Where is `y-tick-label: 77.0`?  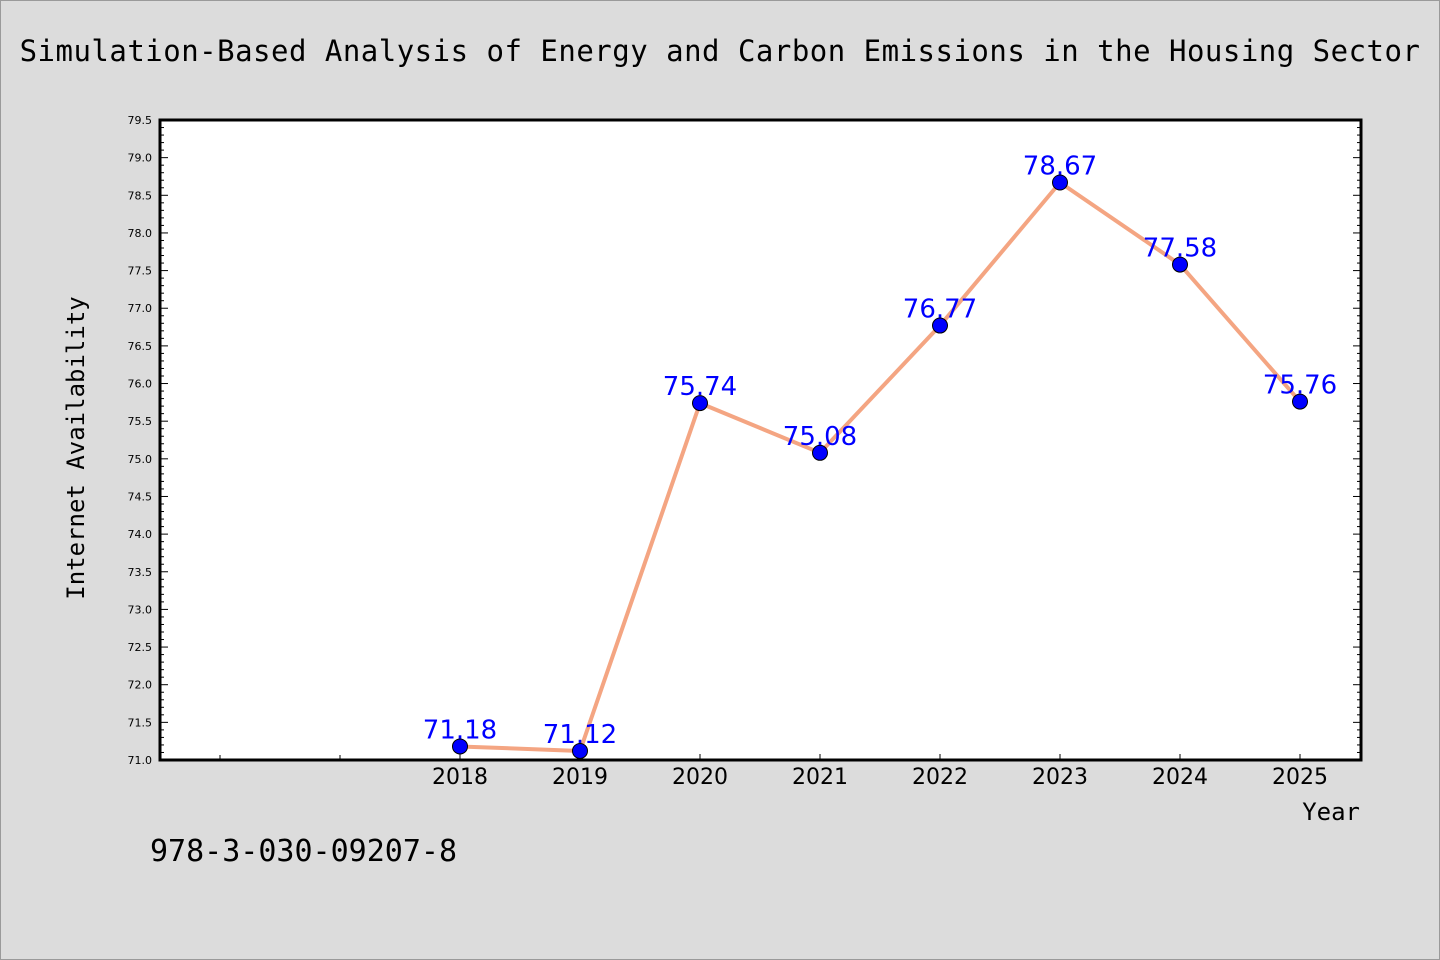
y-tick-label: 77.0 is located at coordinates (140, 308).